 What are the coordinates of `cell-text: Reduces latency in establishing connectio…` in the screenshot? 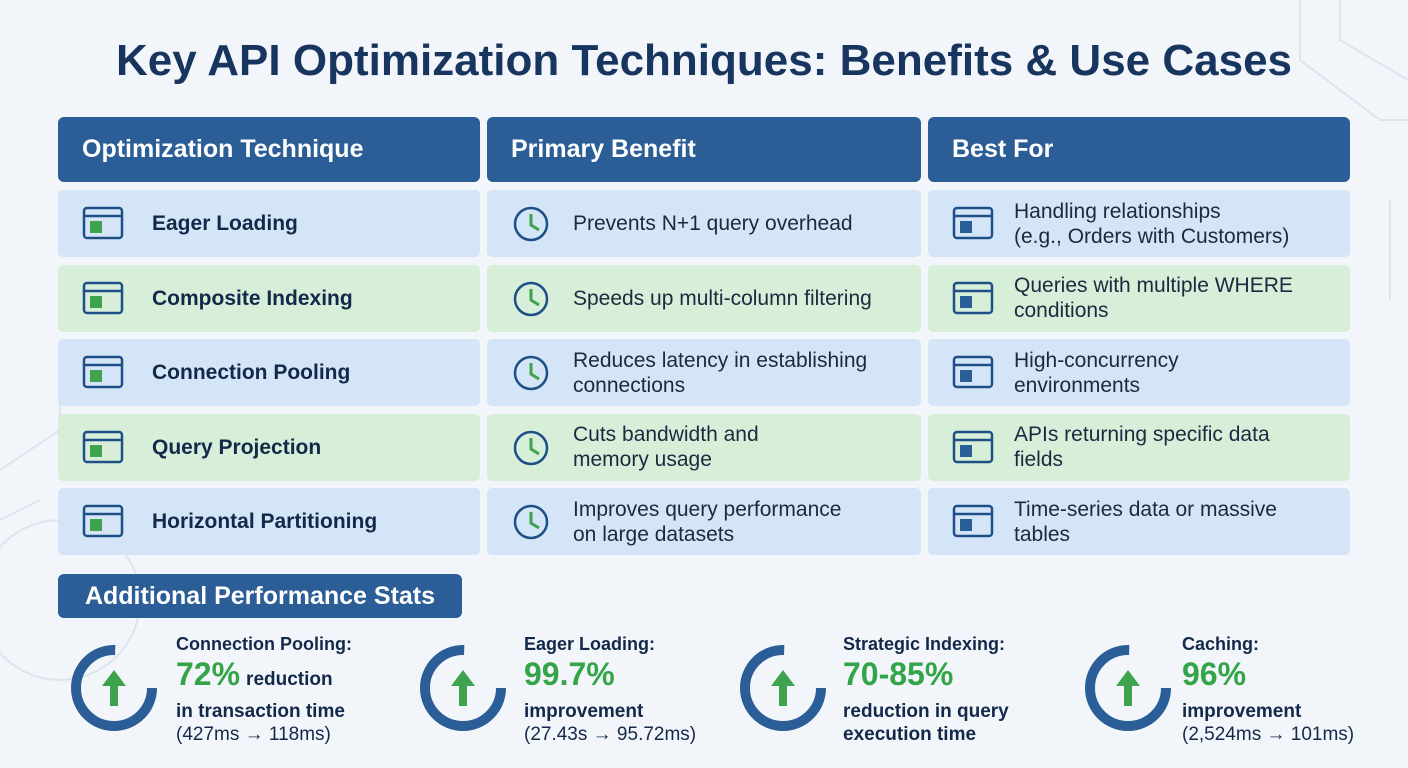 It's located at (720, 373).